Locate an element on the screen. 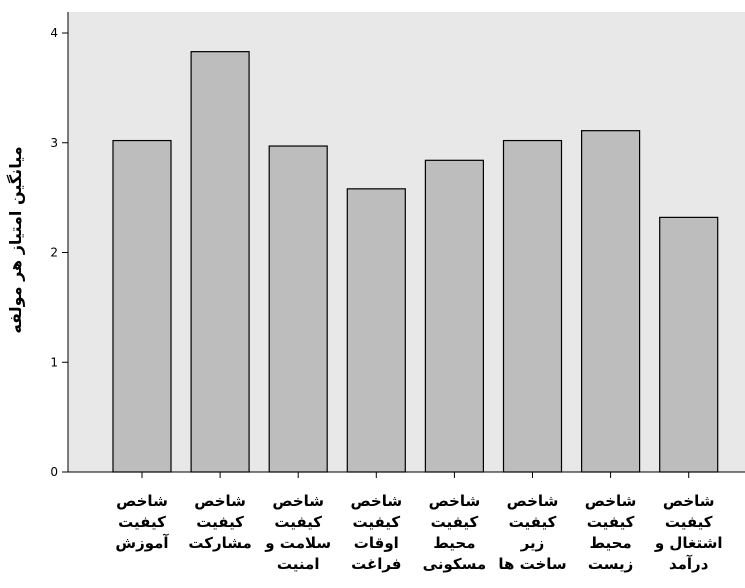 This screenshot has width=745, height=588. x-category-label-line: فراغت is located at coordinates (376, 564).